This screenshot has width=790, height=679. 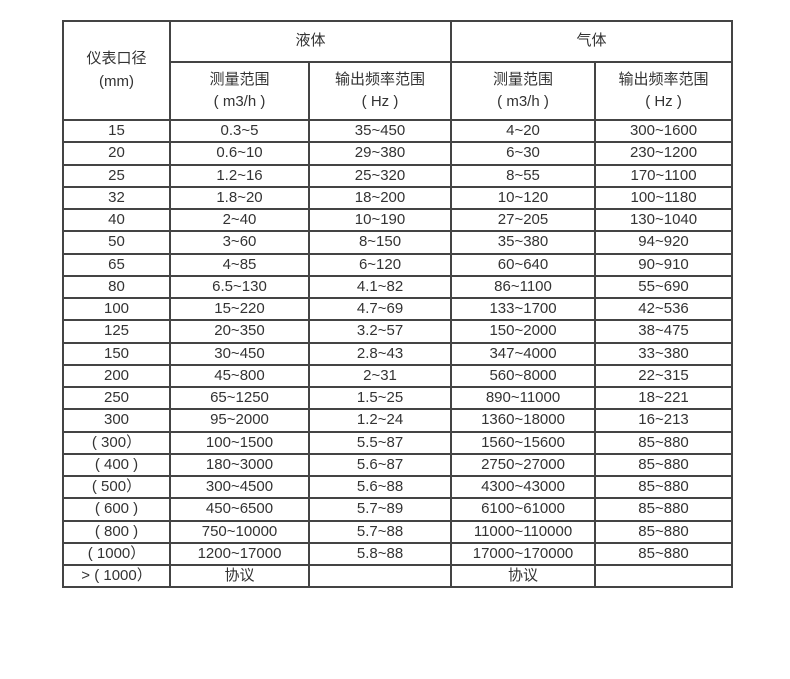 I want to click on table-cell: 65, so click(x=116, y=264).